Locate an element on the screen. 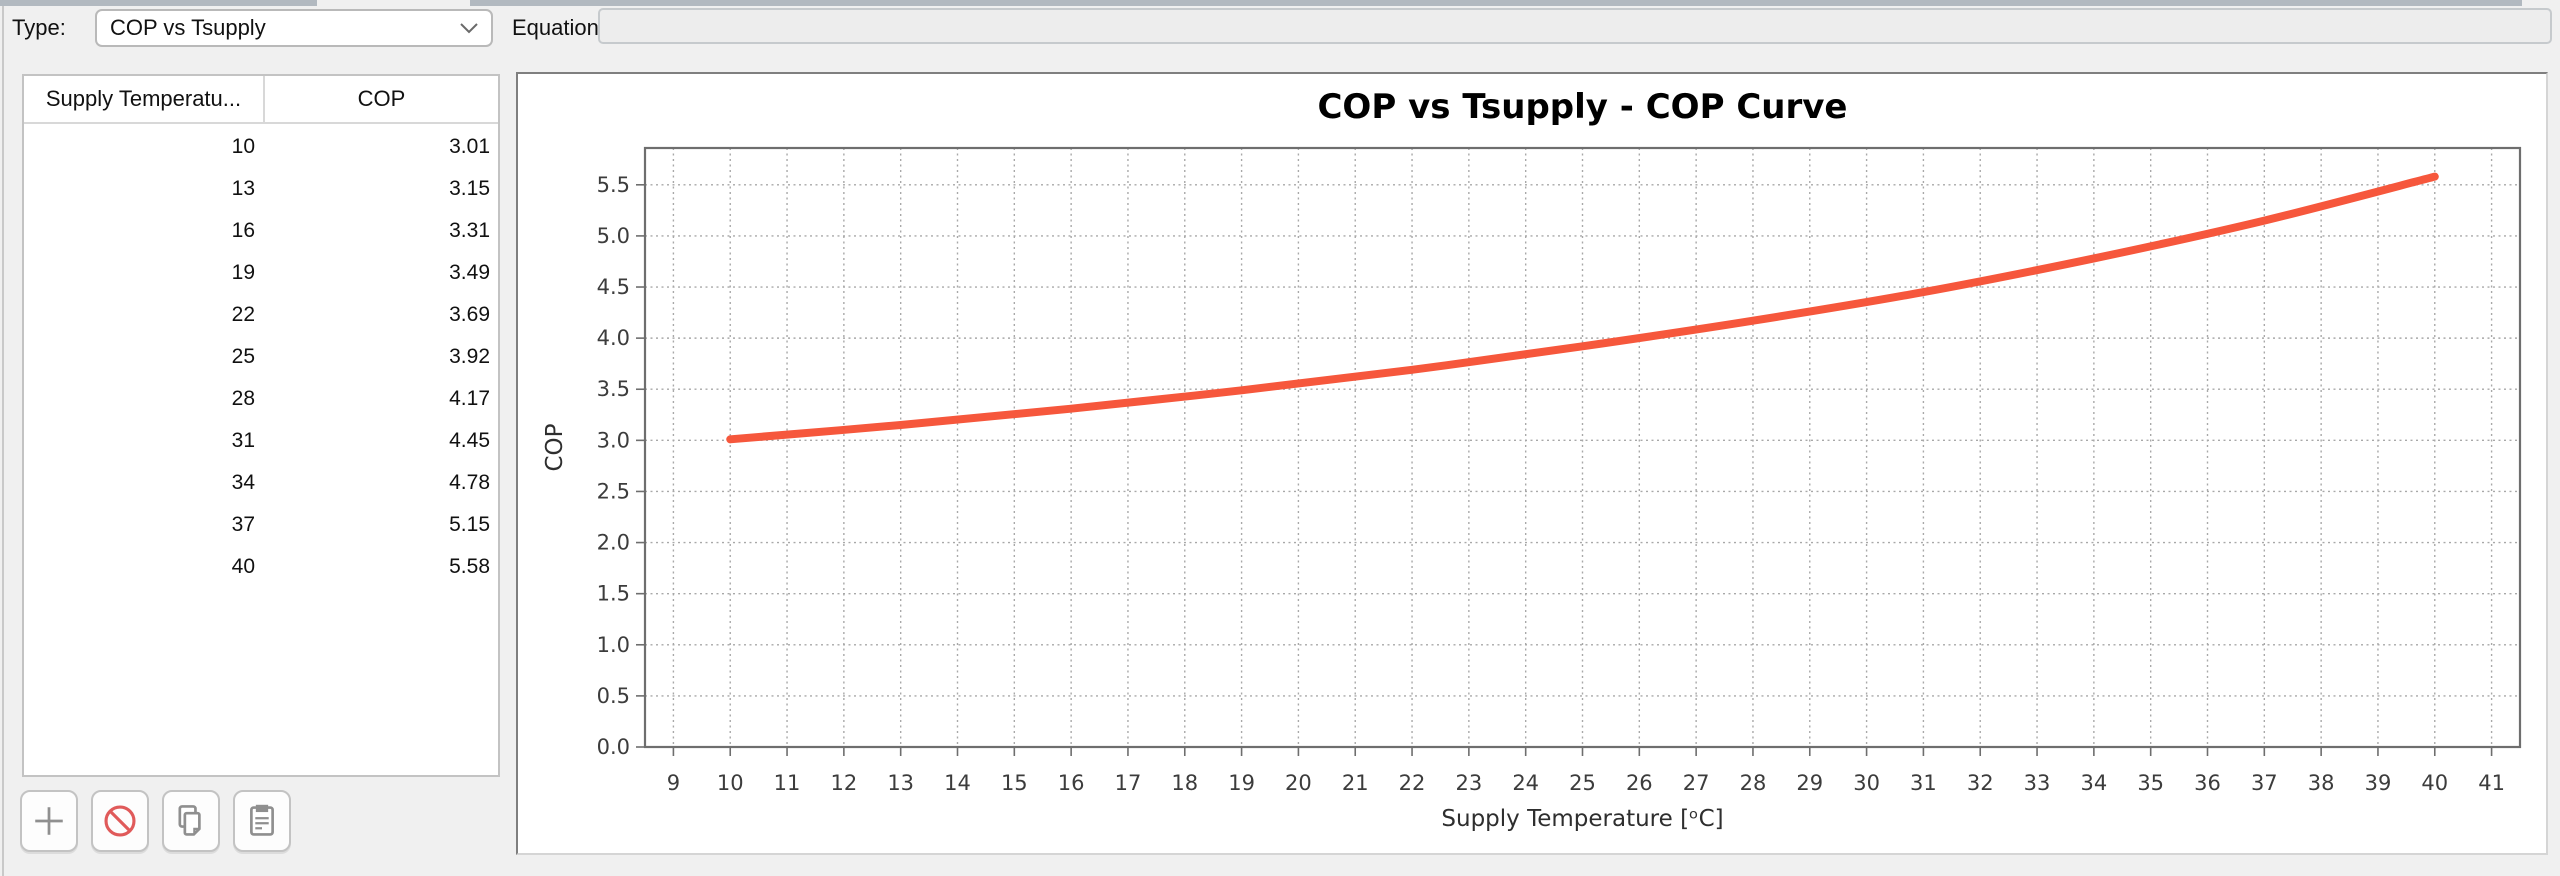 Image resolution: width=2560 pixels, height=876 pixels. x-tick-label: 20 is located at coordinates (1298, 783).